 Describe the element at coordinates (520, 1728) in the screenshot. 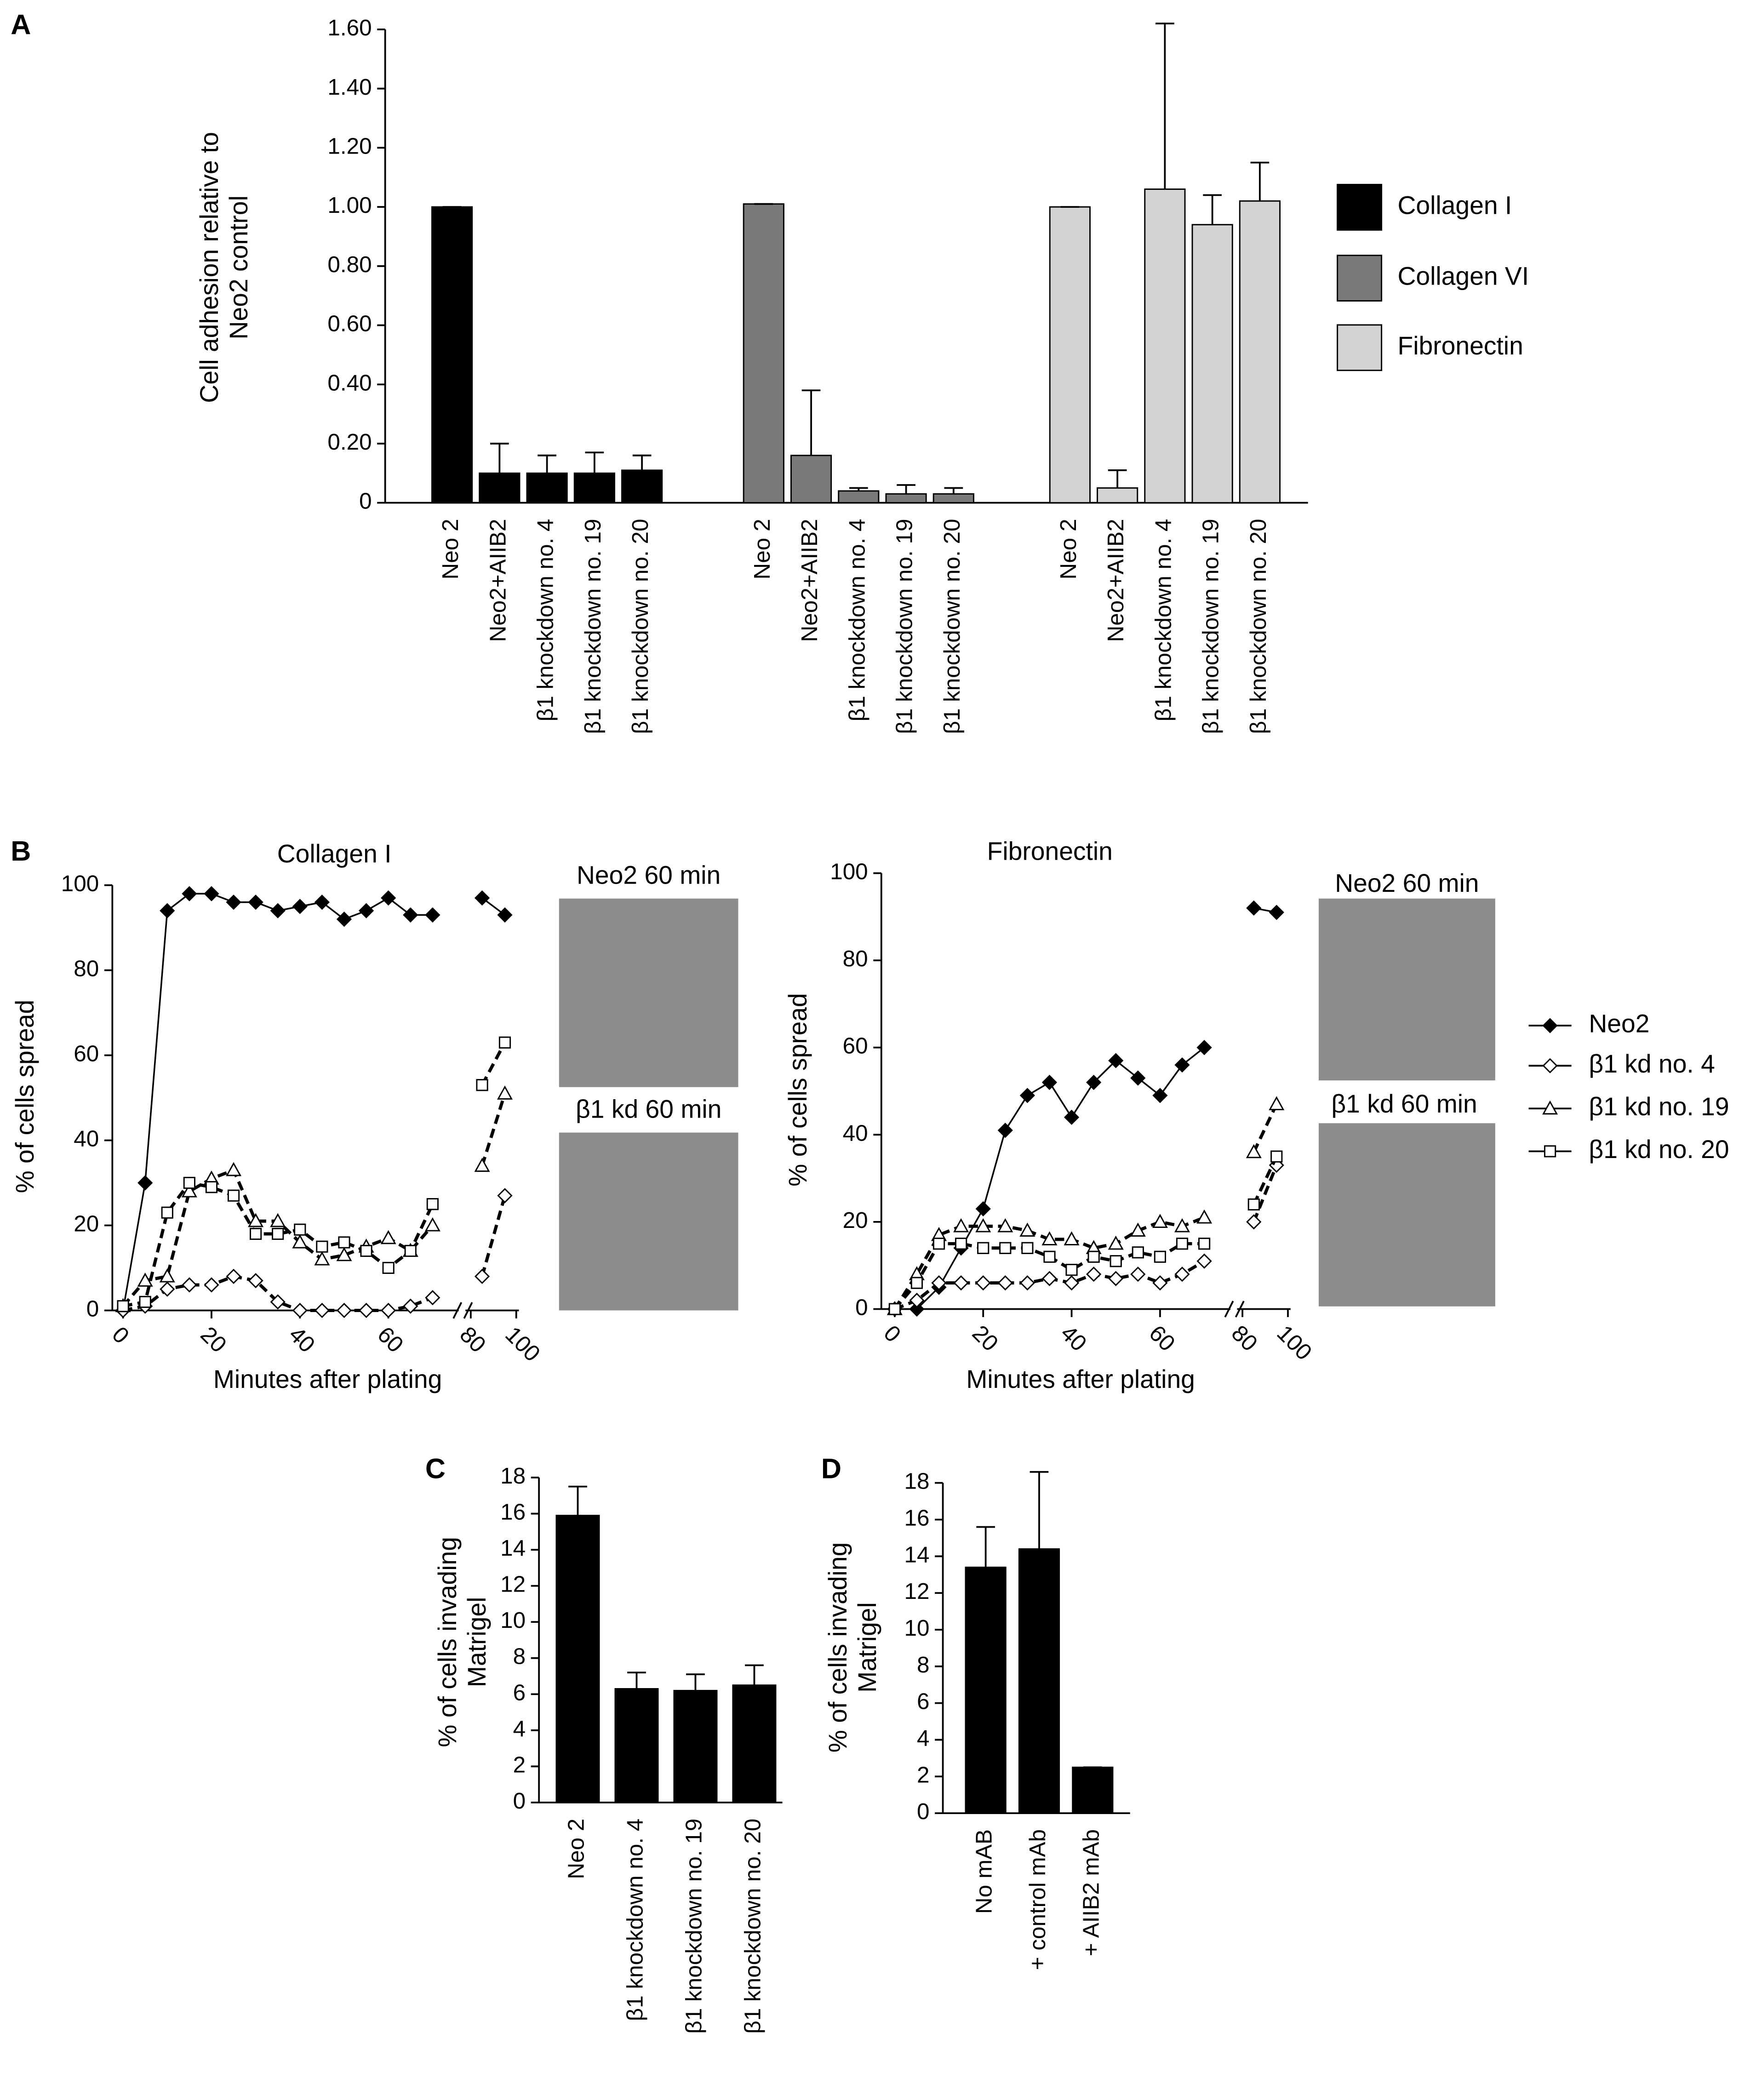

I see `y-tick-label: 4` at that location.